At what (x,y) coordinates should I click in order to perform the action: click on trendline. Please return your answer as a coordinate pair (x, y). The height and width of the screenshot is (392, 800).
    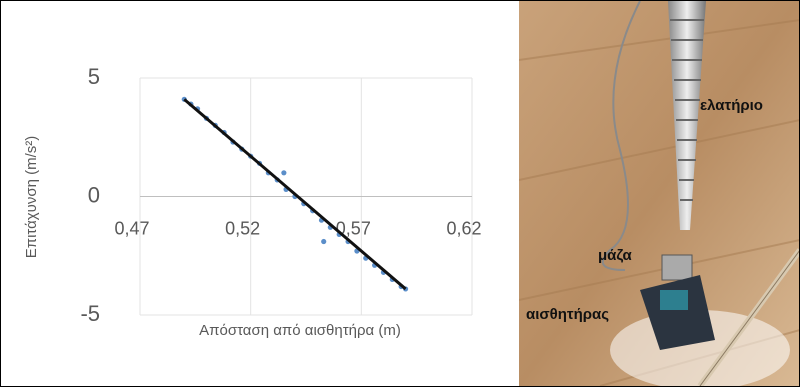
    Looking at the image, I should click on (295, 194).